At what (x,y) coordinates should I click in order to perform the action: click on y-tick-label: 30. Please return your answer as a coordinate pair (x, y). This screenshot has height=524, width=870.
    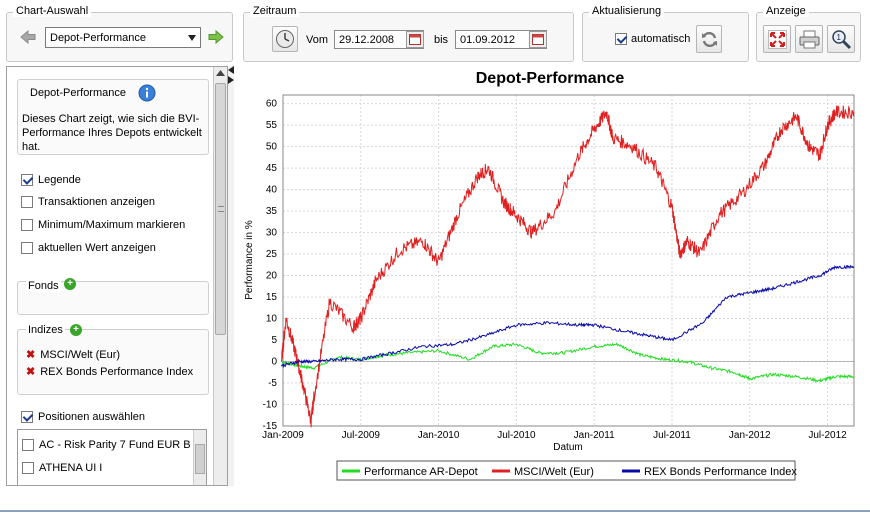
    Looking at the image, I should click on (272, 233).